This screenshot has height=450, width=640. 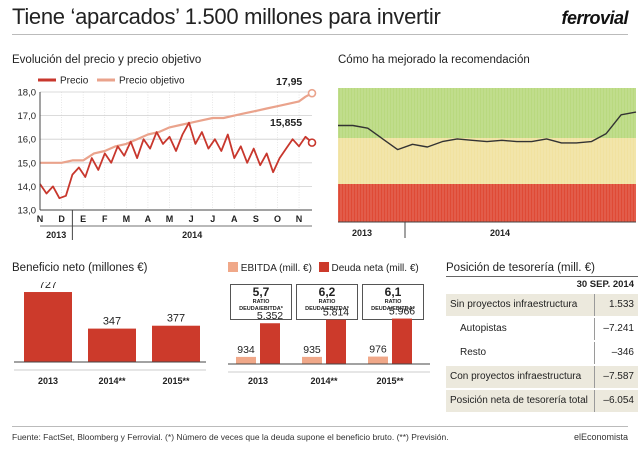 I want to click on price-month-label: E, so click(x=83, y=219).